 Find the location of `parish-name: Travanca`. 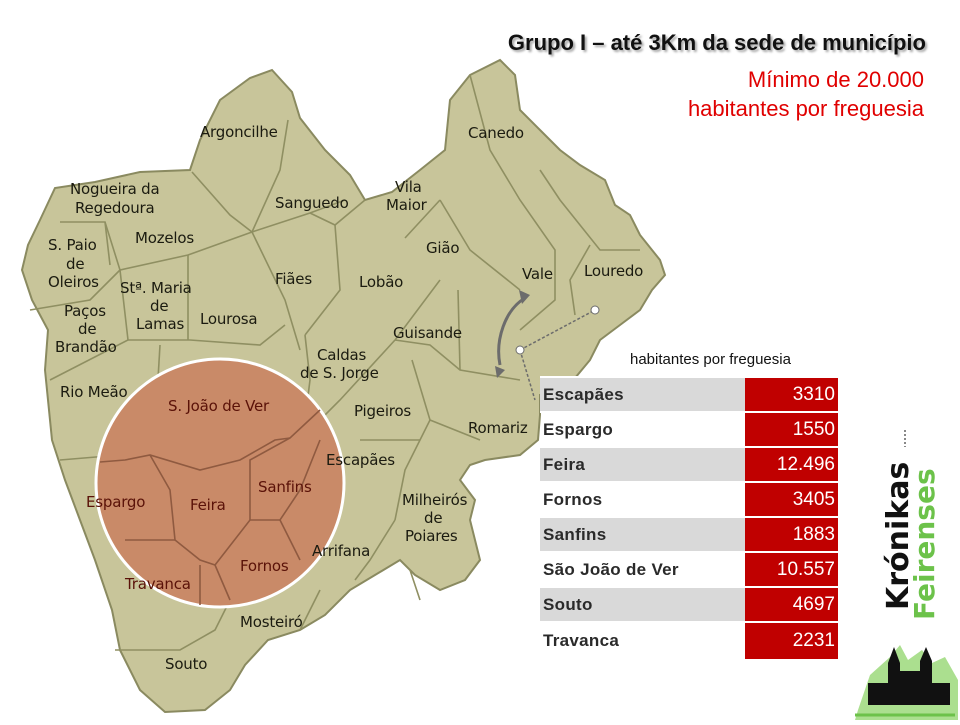

parish-name: Travanca is located at coordinates (642, 640).